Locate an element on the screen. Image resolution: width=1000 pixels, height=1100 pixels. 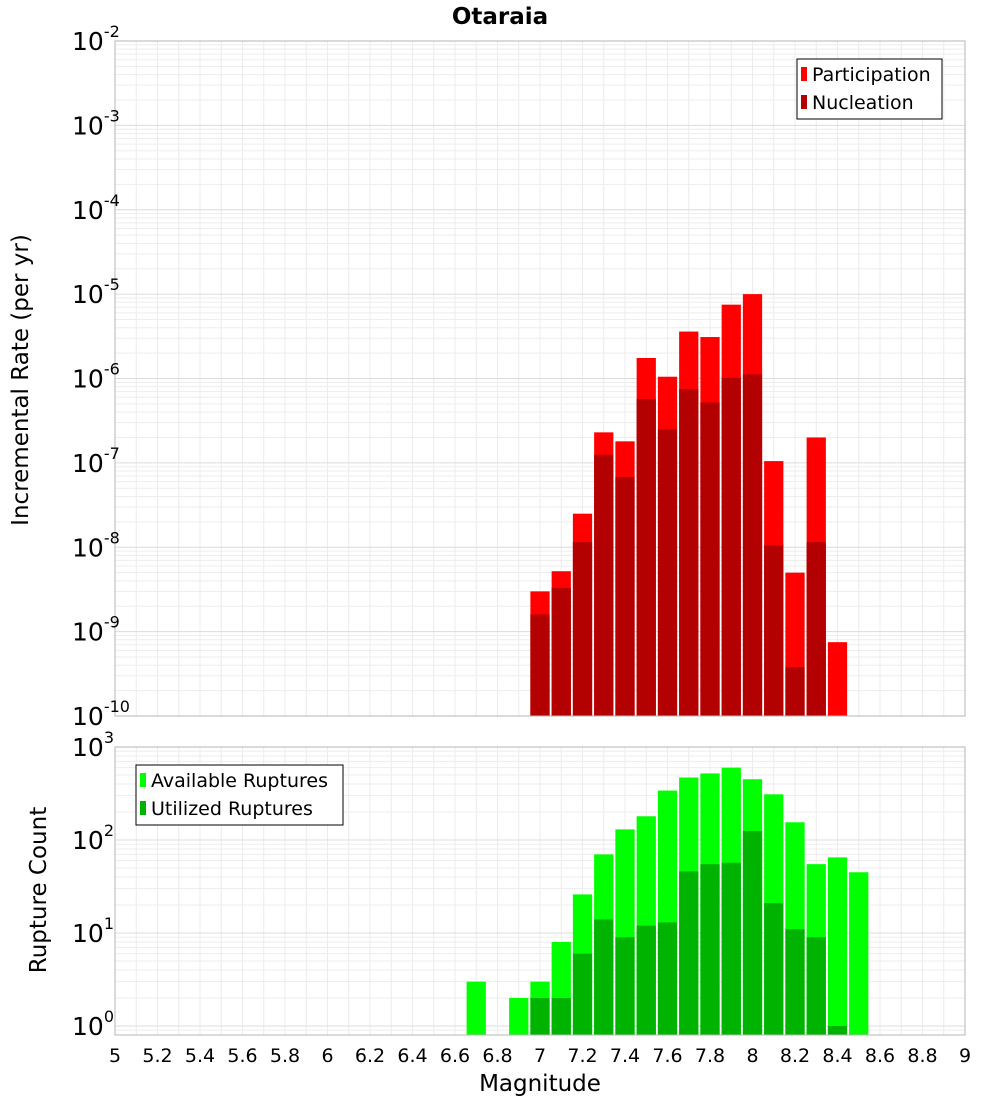
x-tick-label: 6.6 is located at coordinates (455, 1056).